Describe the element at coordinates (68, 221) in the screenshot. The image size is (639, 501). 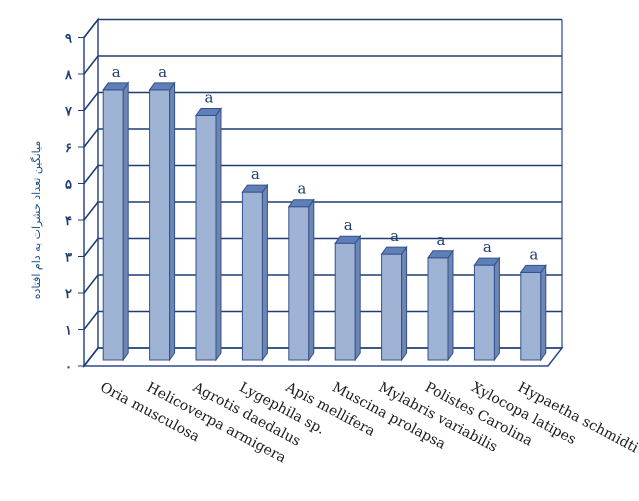
I see `y-tick-label: ۴` at that location.